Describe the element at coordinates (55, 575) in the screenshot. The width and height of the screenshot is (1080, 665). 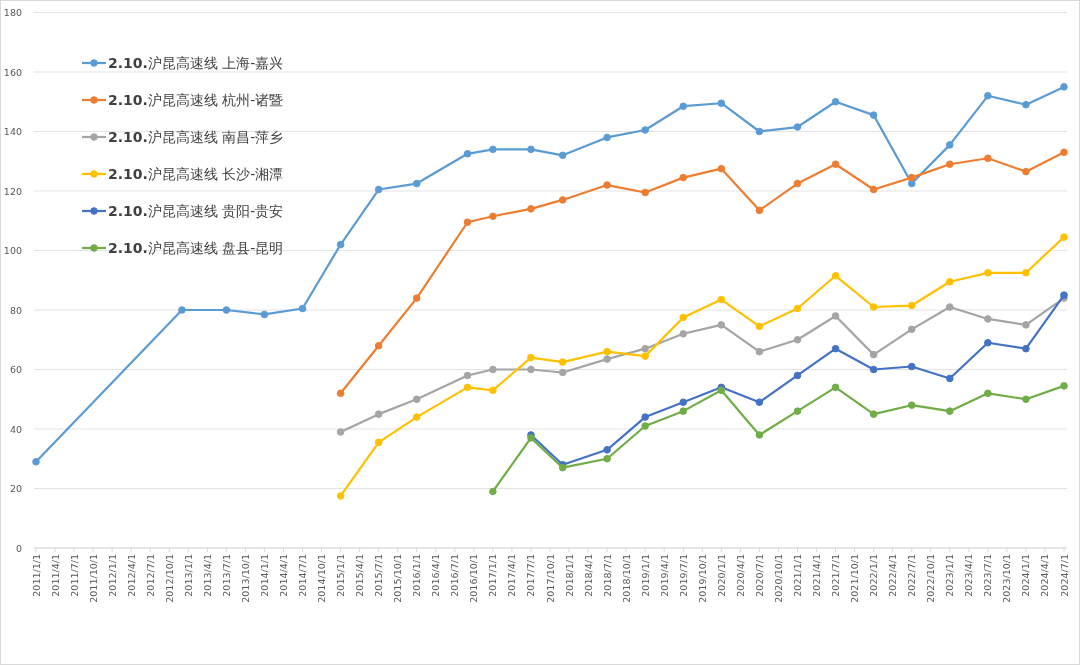
I see `x-tick-label: 2011/4/1` at that location.